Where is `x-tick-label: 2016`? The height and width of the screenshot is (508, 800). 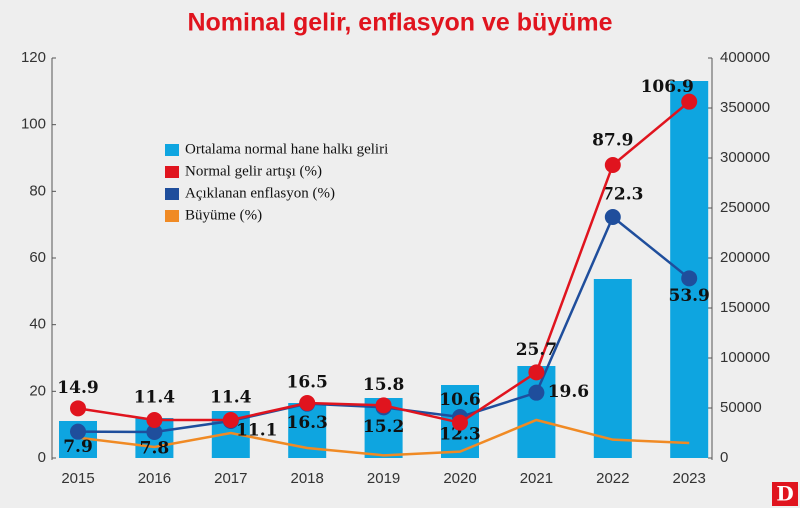
x-tick-label: 2016 is located at coordinates (154, 478).